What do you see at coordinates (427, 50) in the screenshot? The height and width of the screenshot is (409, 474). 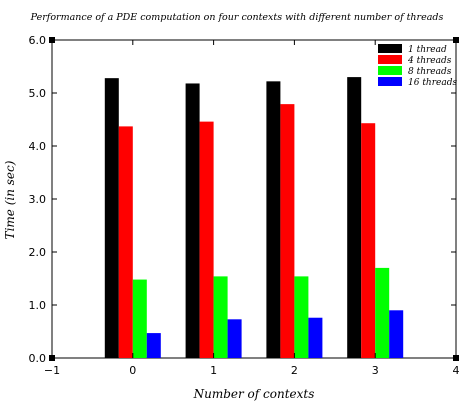 I see `legend-label: 1 thread` at bounding box center [427, 50].